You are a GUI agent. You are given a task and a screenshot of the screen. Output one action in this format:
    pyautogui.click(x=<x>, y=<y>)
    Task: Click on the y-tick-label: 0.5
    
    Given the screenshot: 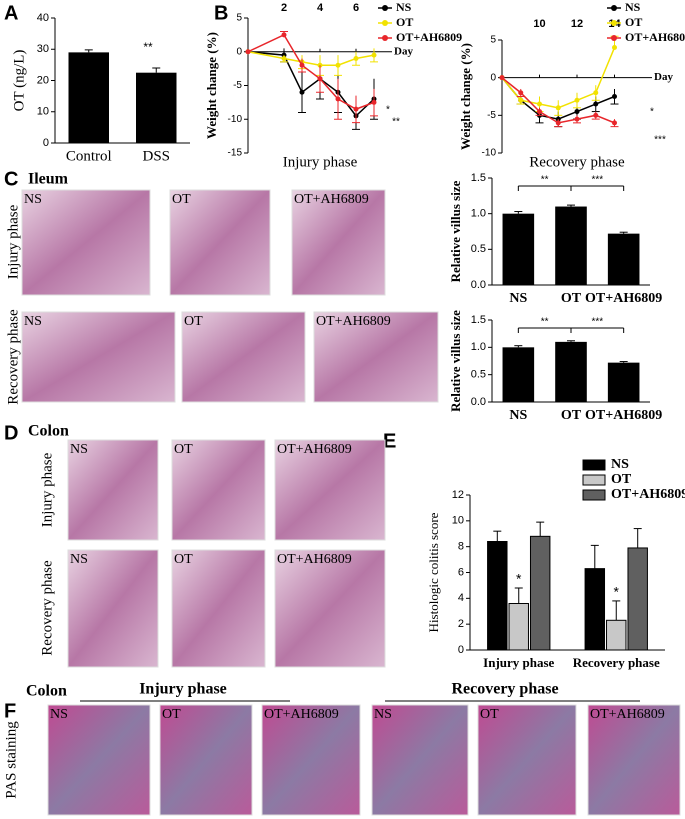 What is the action you would take?
    pyautogui.click(x=478, y=249)
    